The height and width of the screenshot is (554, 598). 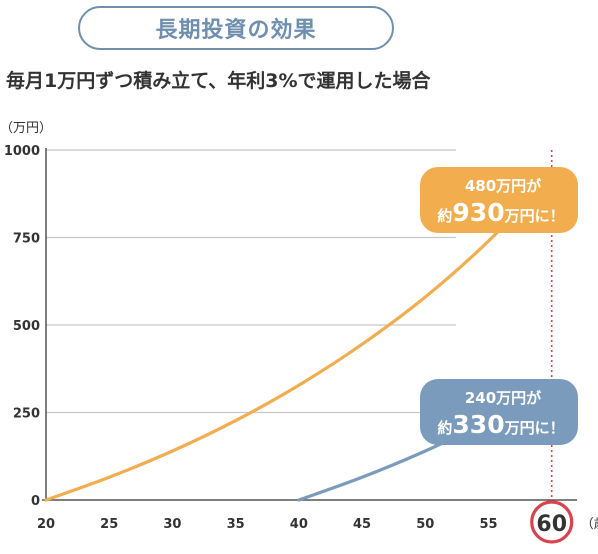 What do you see at coordinates (26, 326) in the screenshot?
I see `y-tick-label: 500` at bounding box center [26, 326].